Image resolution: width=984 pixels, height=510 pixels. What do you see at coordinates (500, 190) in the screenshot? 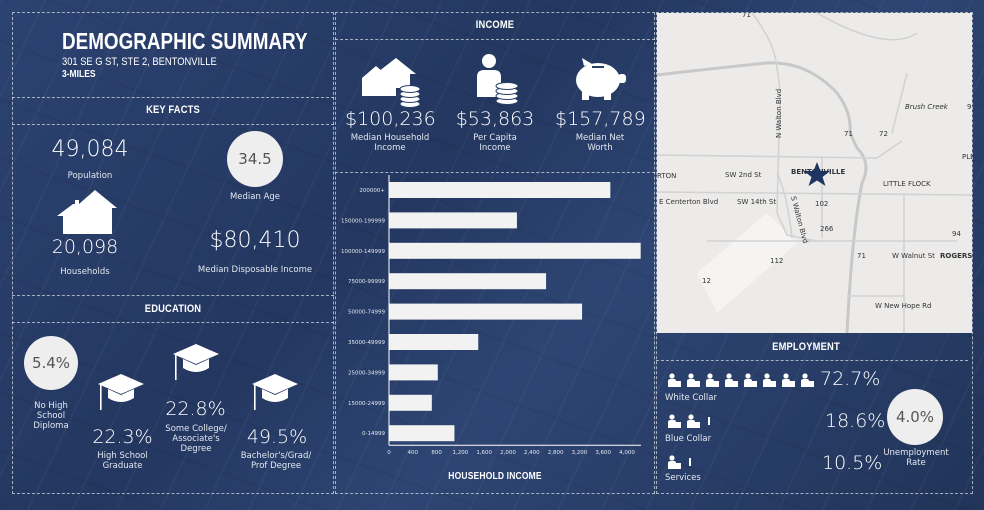
I see `bar-200000+` at bounding box center [500, 190].